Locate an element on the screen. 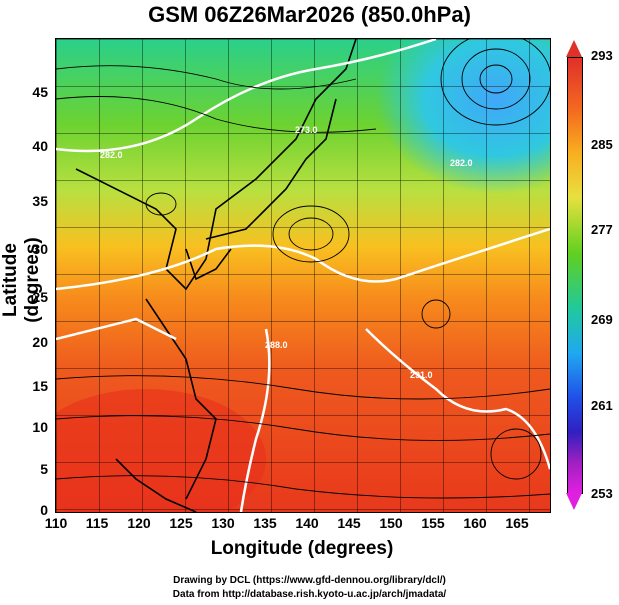  x-tick-130: 130 is located at coordinates (223, 523).